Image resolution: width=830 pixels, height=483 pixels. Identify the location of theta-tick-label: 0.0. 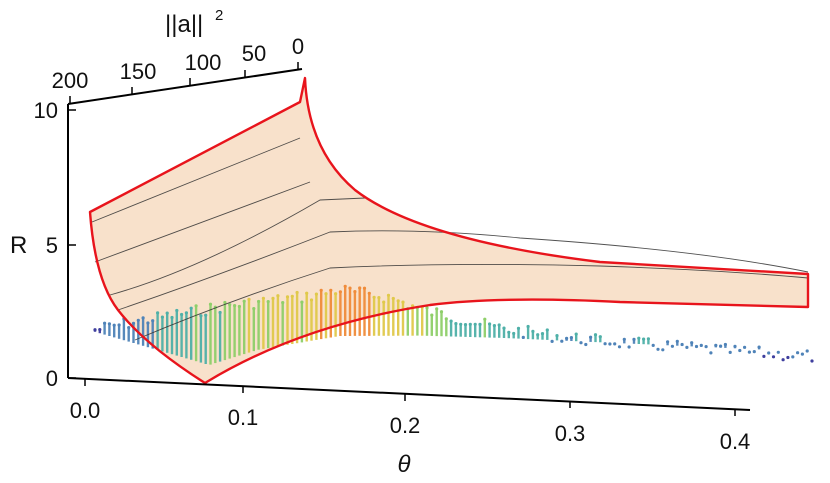
(85, 410).